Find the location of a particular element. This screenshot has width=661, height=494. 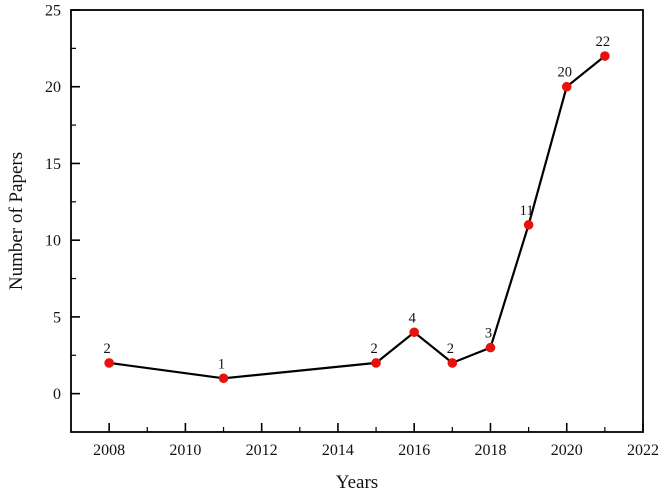

data-point-label: 4 is located at coordinates (413, 318).